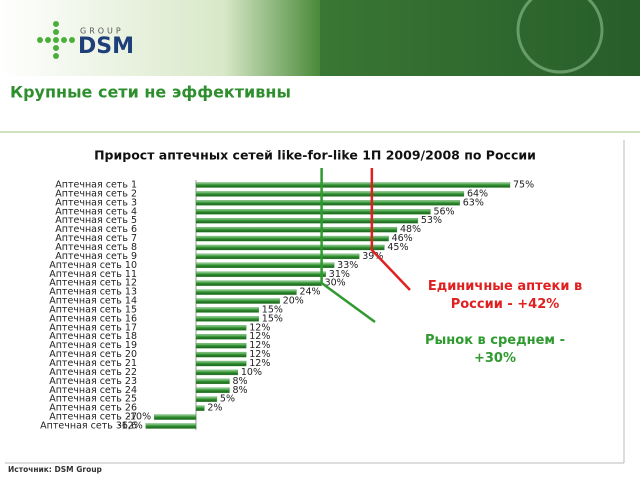 The width and height of the screenshot is (640, 480). What do you see at coordinates (93, 417) in the screenshot?
I see `category-label: Аптечная сеть 27` at bounding box center [93, 417].